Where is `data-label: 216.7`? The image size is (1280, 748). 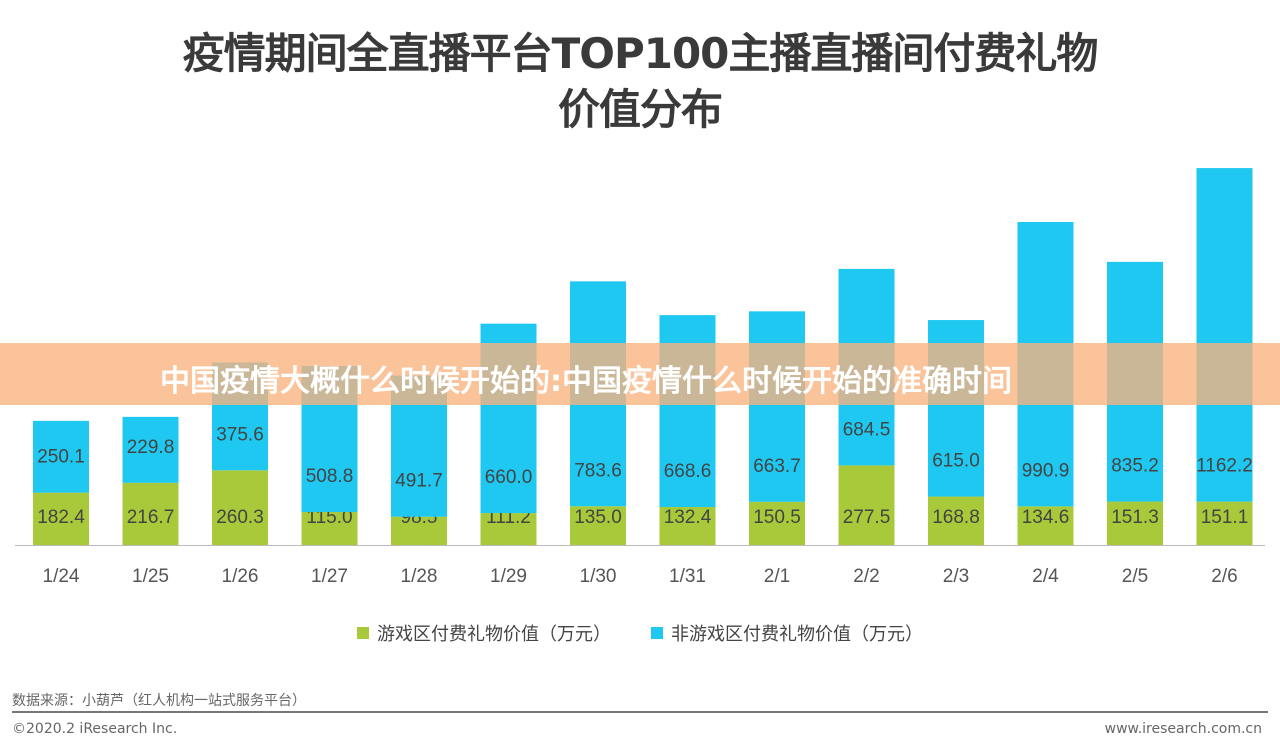 data-label: 216.7 is located at coordinates (151, 517).